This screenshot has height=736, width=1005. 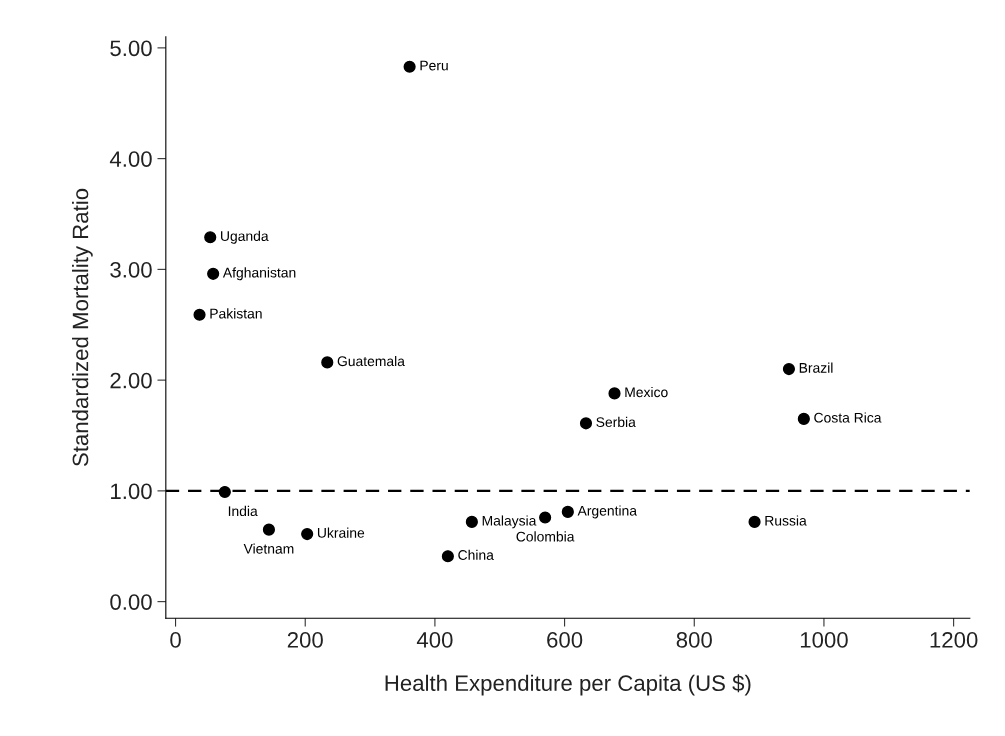 I want to click on annotation: India, so click(x=243, y=511).